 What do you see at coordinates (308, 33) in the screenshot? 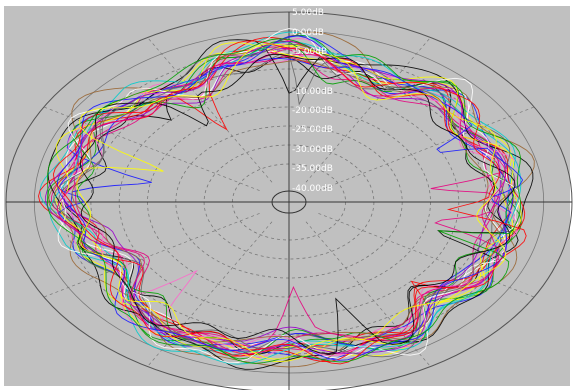
I see `radial-tick-label: 0.00dB` at bounding box center [308, 33].